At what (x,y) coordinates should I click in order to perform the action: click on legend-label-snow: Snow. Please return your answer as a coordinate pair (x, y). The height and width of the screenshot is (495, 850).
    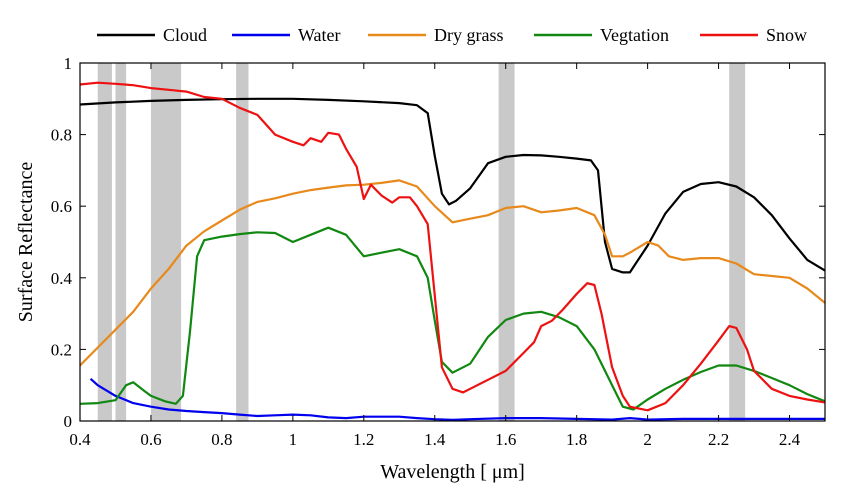
    Looking at the image, I should click on (786, 35).